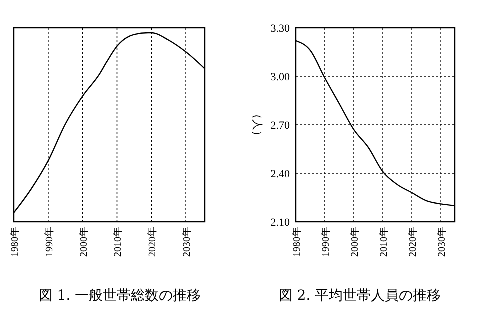  What do you see at coordinates (280, 223) in the screenshot?
I see `y-tick-label: 2.10` at bounding box center [280, 223].